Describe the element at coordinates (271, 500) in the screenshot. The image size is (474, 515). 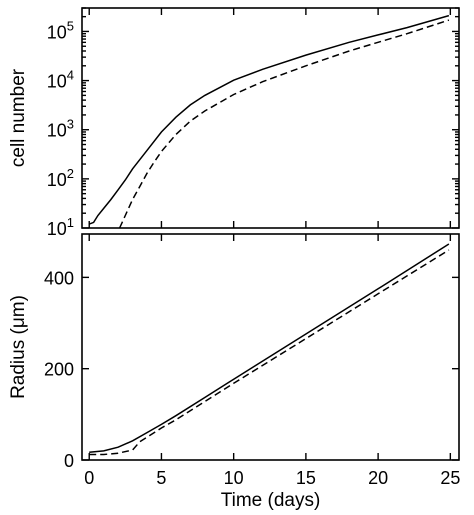
I see `x-axis-title: Time (days)` at that location.